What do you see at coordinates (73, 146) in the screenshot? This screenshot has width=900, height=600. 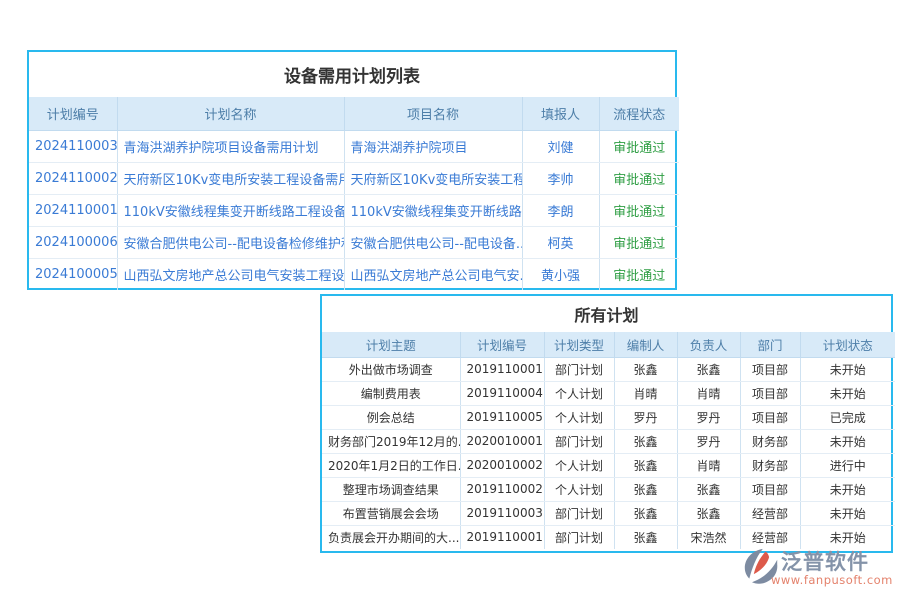 I see `table-cell: 2024110003` at bounding box center [73, 146].